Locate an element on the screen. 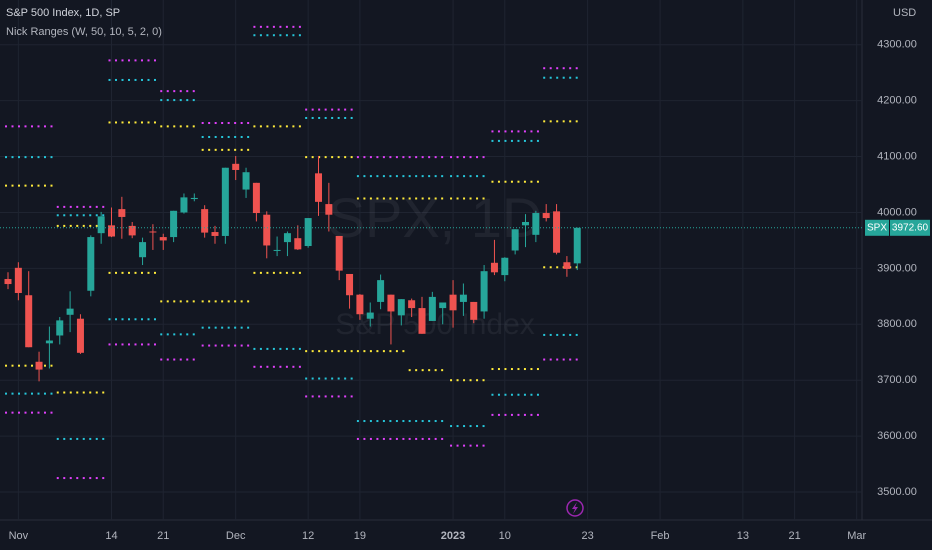 Image resolution: width=932 pixels, height=550 pixels. indicator-label: Nick Ranges (W, 50, 10, 5, 2, 0) is located at coordinates (84, 32).